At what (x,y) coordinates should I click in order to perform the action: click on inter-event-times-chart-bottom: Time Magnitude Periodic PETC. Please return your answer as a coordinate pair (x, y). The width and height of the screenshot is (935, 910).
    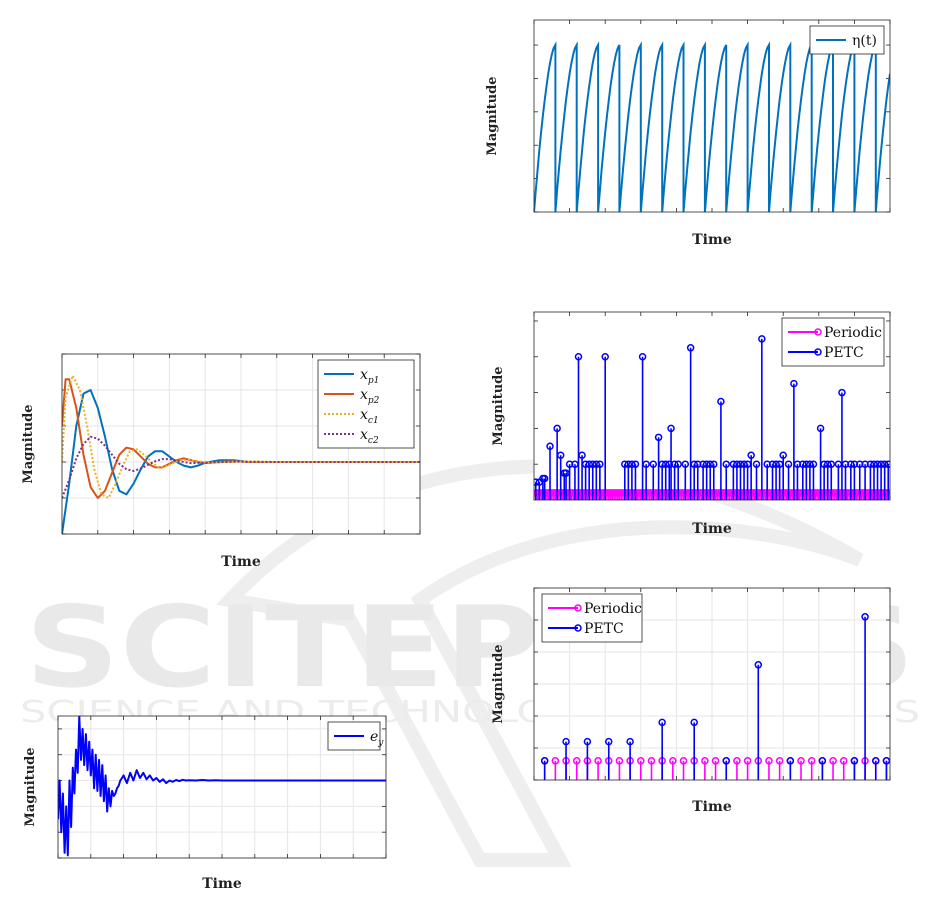
    Looking at the image, I should click on (691, 701).